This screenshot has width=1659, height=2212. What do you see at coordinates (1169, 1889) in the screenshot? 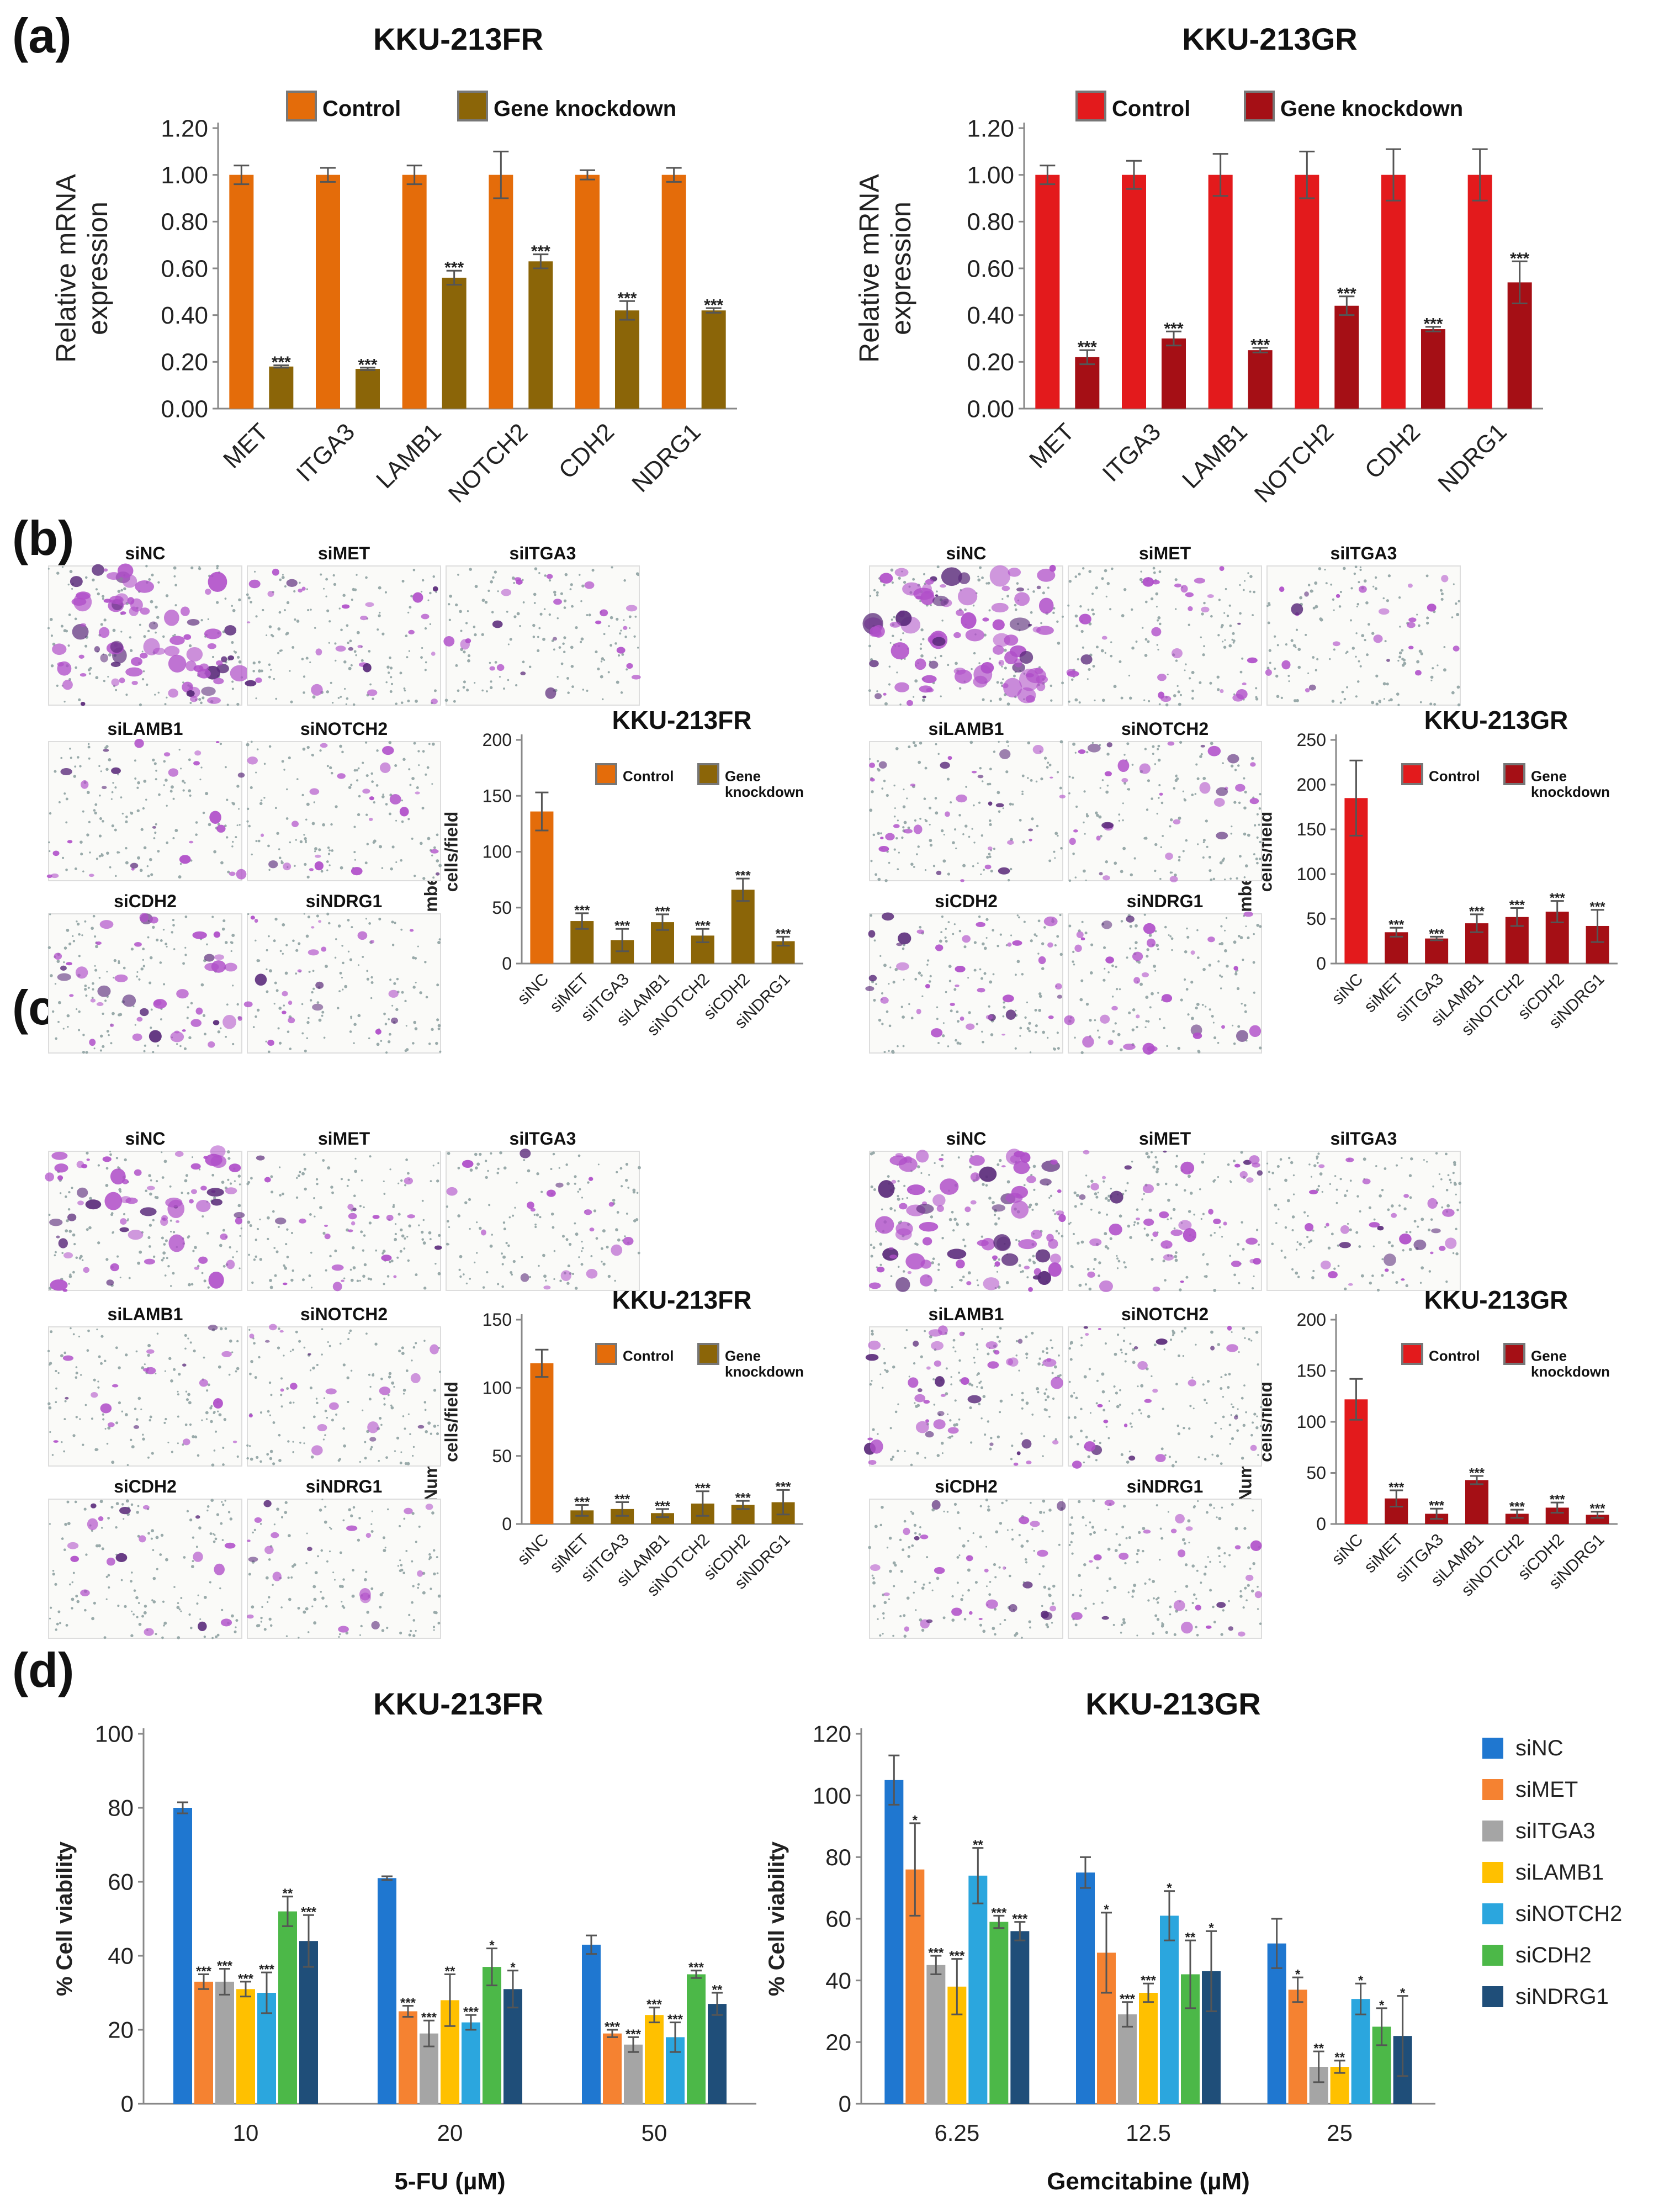
I see `significance-label: *` at bounding box center [1169, 1889].